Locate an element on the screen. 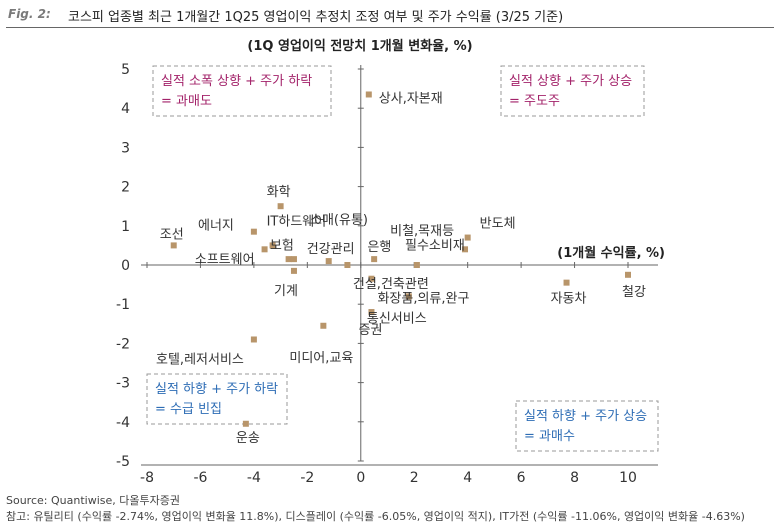 Image resolution: width=780 pixels, height=531 pixels. point-label: 미디어,교육 is located at coordinates (321, 358).